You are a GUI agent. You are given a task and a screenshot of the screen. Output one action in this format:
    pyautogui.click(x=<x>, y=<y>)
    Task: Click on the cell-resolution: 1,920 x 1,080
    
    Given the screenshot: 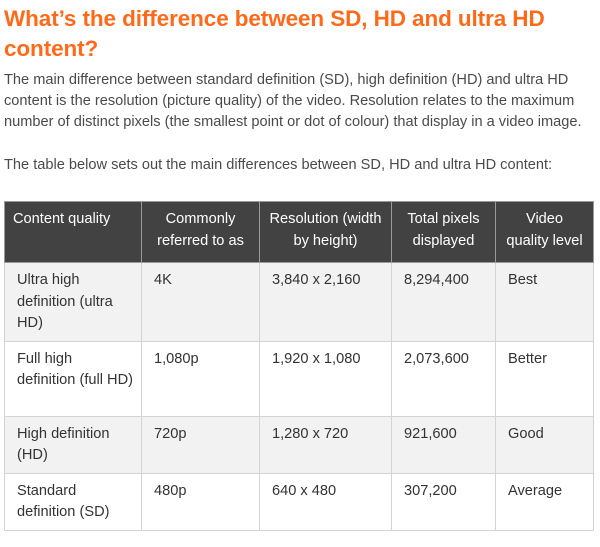 What is the action you would take?
    pyautogui.click(x=325, y=378)
    